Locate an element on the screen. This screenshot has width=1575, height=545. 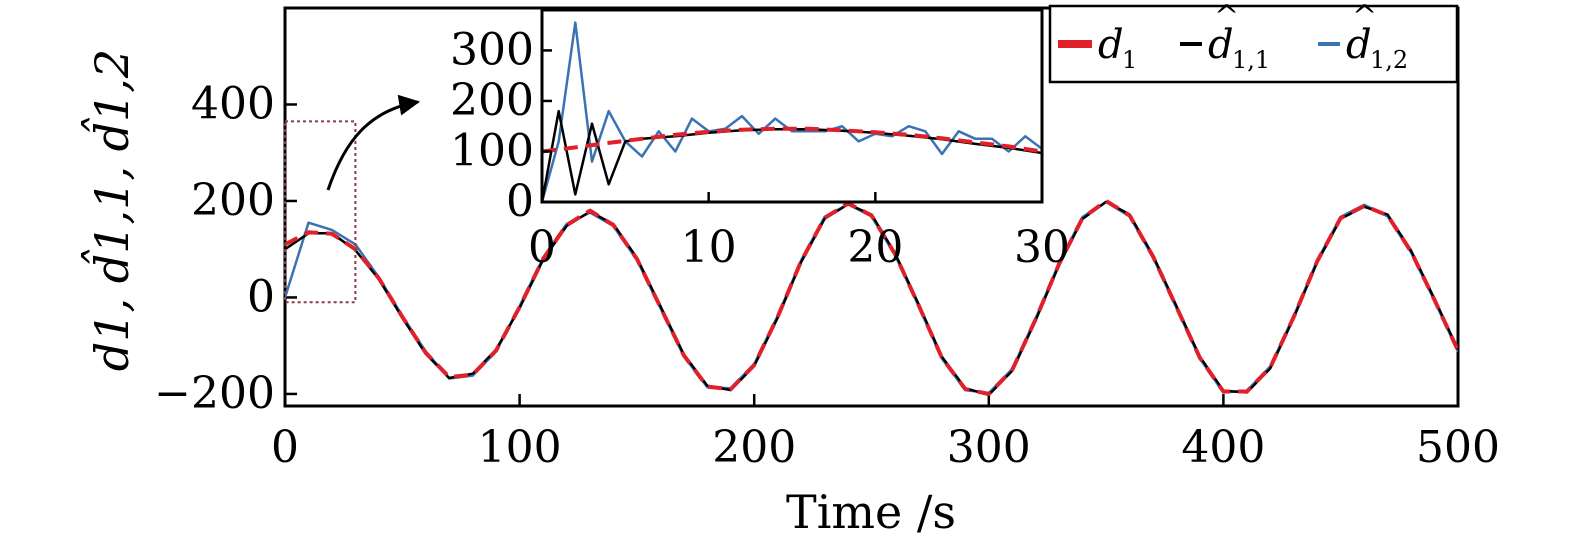
inset-series-group is located at coordinates (792, 111).